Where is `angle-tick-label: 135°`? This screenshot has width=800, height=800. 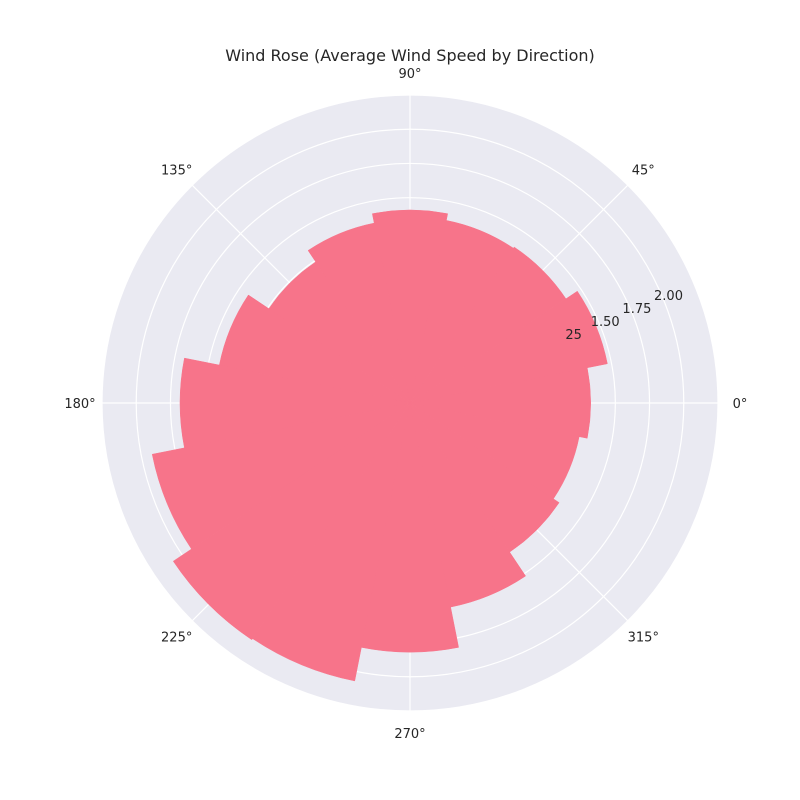 angle-tick-label: 135° is located at coordinates (176, 171).